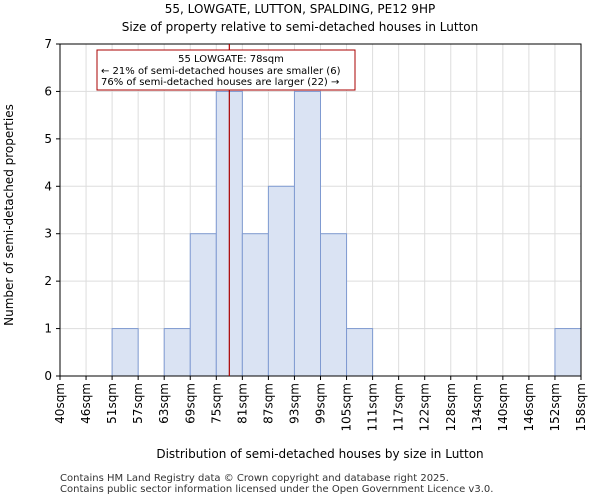 The width and height of the screenshot is (600, 500). Describe the element at coordinates (581, 407) in the screenshot. I see `x-tick-label: 158sqm` at that location.